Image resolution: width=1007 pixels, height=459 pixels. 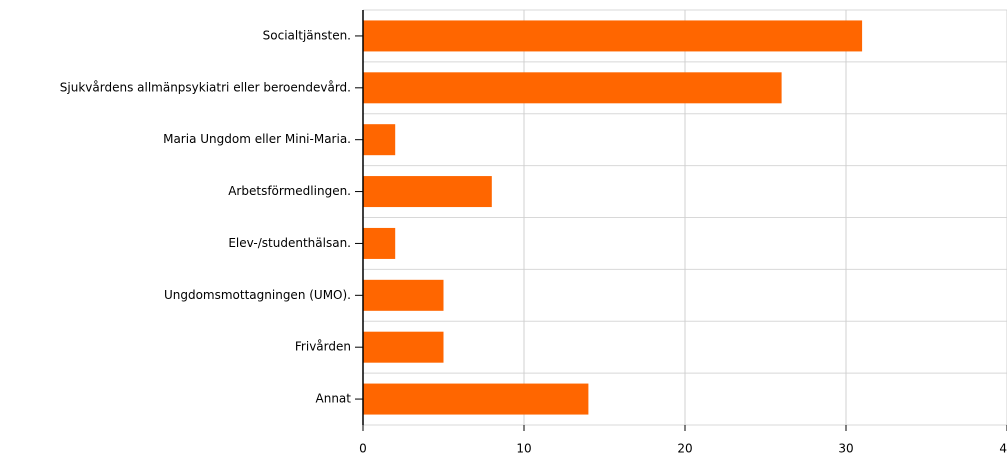 I want to click on x-tick-label: 10, so click(x=523, y=449).